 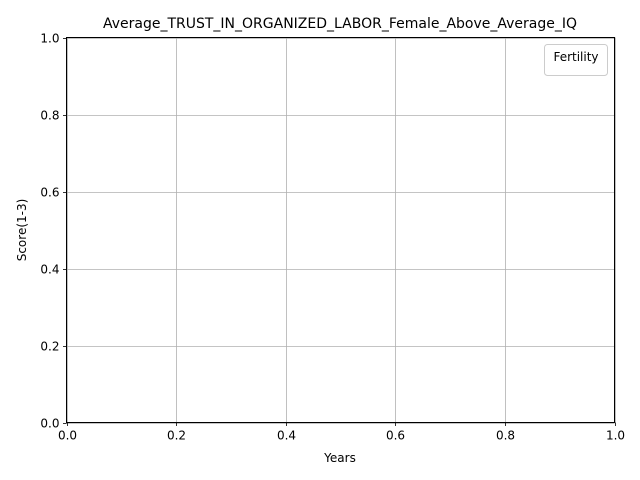 I want to click on x-tick-label: 0.2, so click(x=176, y=436).